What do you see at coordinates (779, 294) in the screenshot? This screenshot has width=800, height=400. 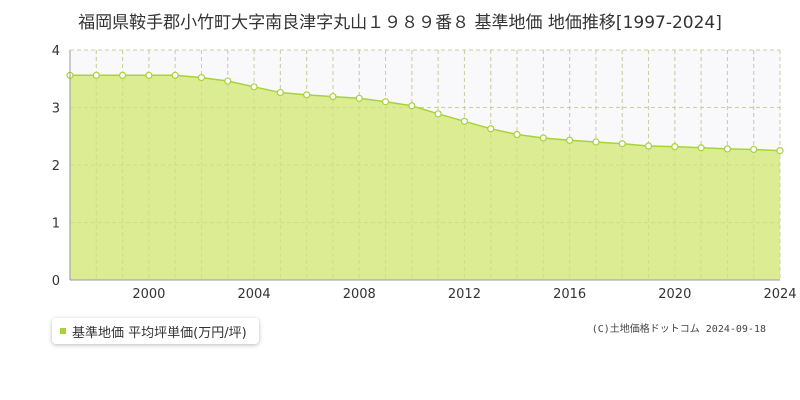 I see `x-tick-label: 2024` at bounding box center [779, 294].